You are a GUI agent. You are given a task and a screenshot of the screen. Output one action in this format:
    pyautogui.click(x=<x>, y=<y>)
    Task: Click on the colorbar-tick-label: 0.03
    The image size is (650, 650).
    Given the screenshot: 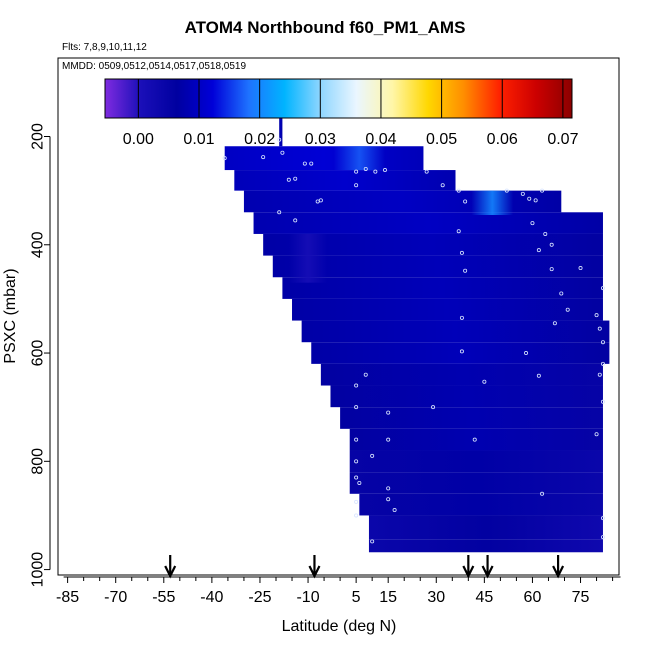 What is the action you would take?
    pyautogui.click(x=320, y=139)
    